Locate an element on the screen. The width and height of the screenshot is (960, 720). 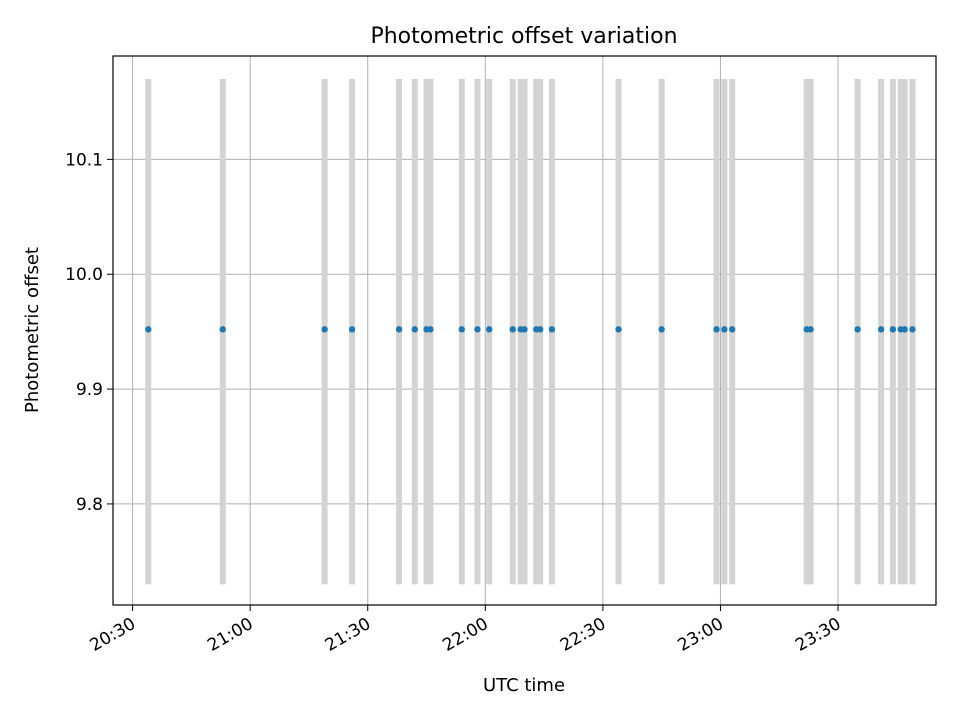
chart-title: Photometric offset variation is located at coordinates (523, 36).